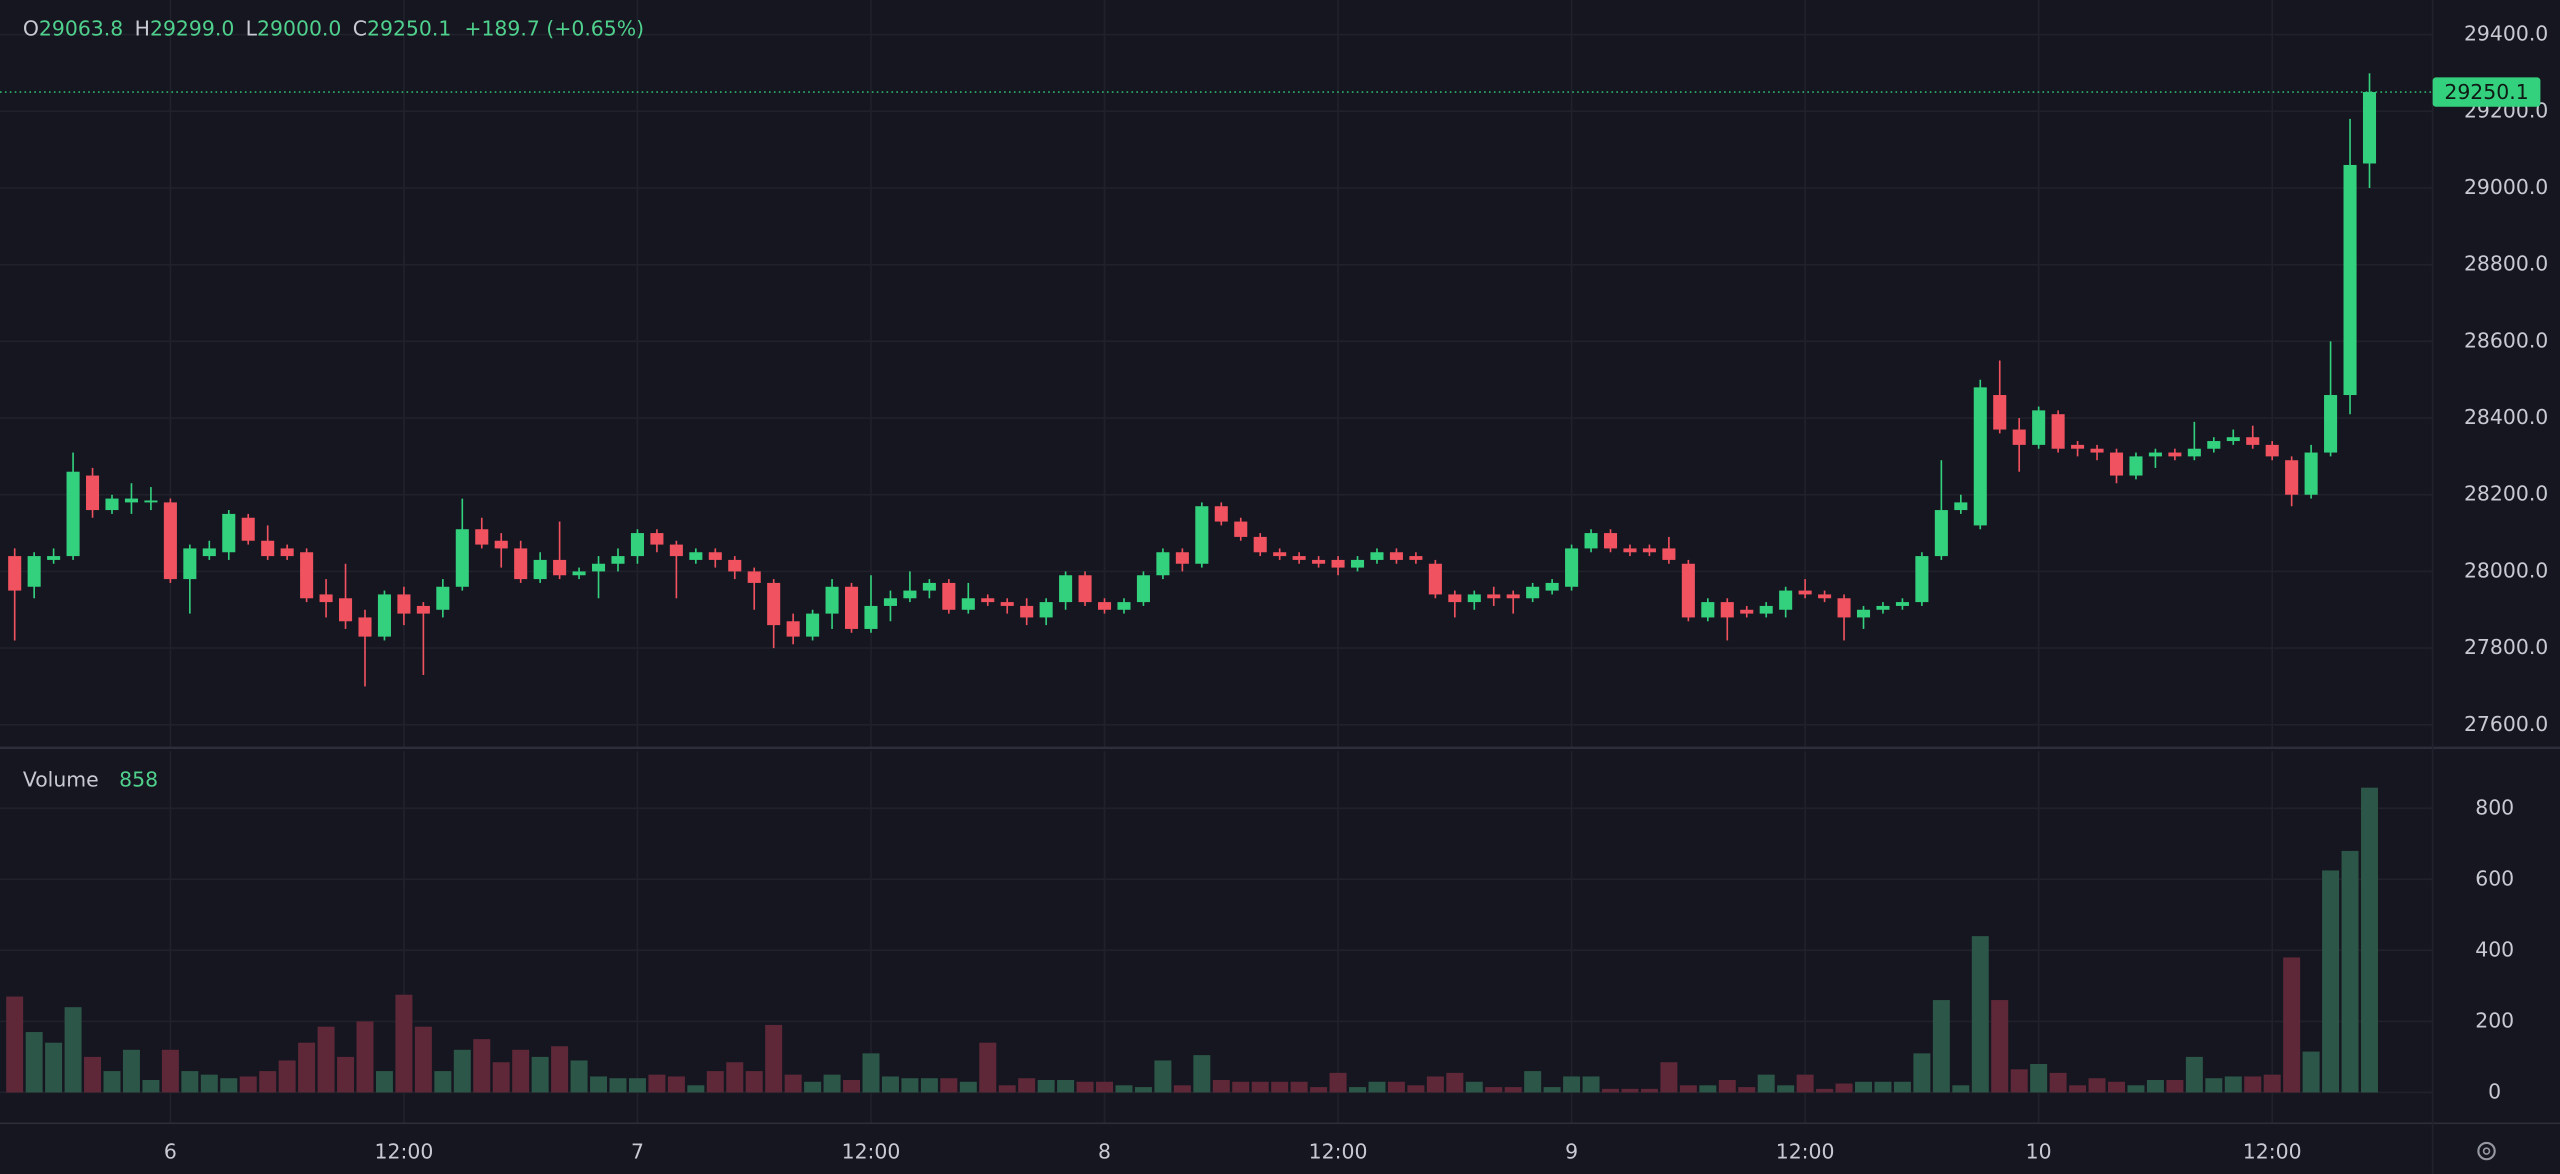 The height and width of the screenshot is (1174, 2560). Describe the element at coordinates (2506, 417) in the screenshot. I see `y-tick-label: 28400.0` at that location.